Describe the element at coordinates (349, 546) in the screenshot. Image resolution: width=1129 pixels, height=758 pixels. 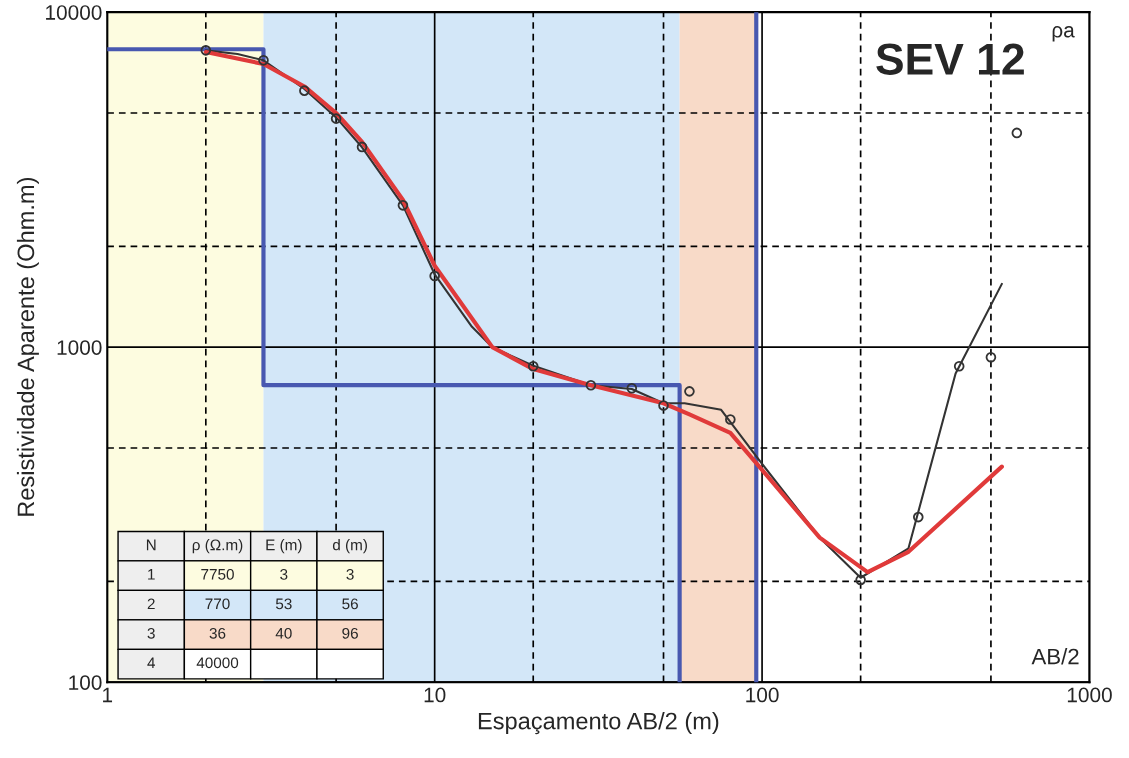
I see `annotation: d (m)` at that location.